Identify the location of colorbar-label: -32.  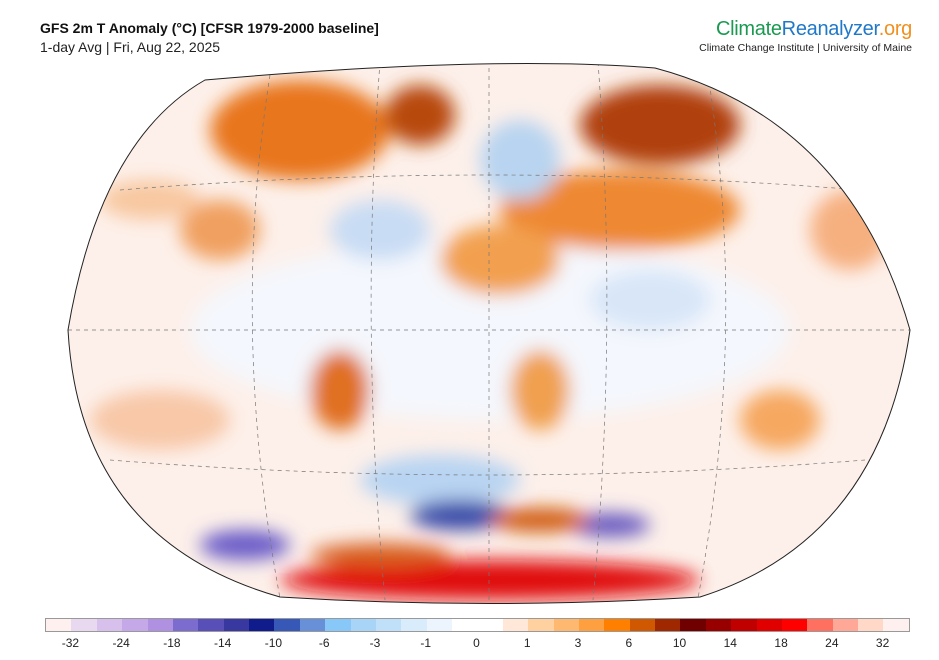
(70, 643).